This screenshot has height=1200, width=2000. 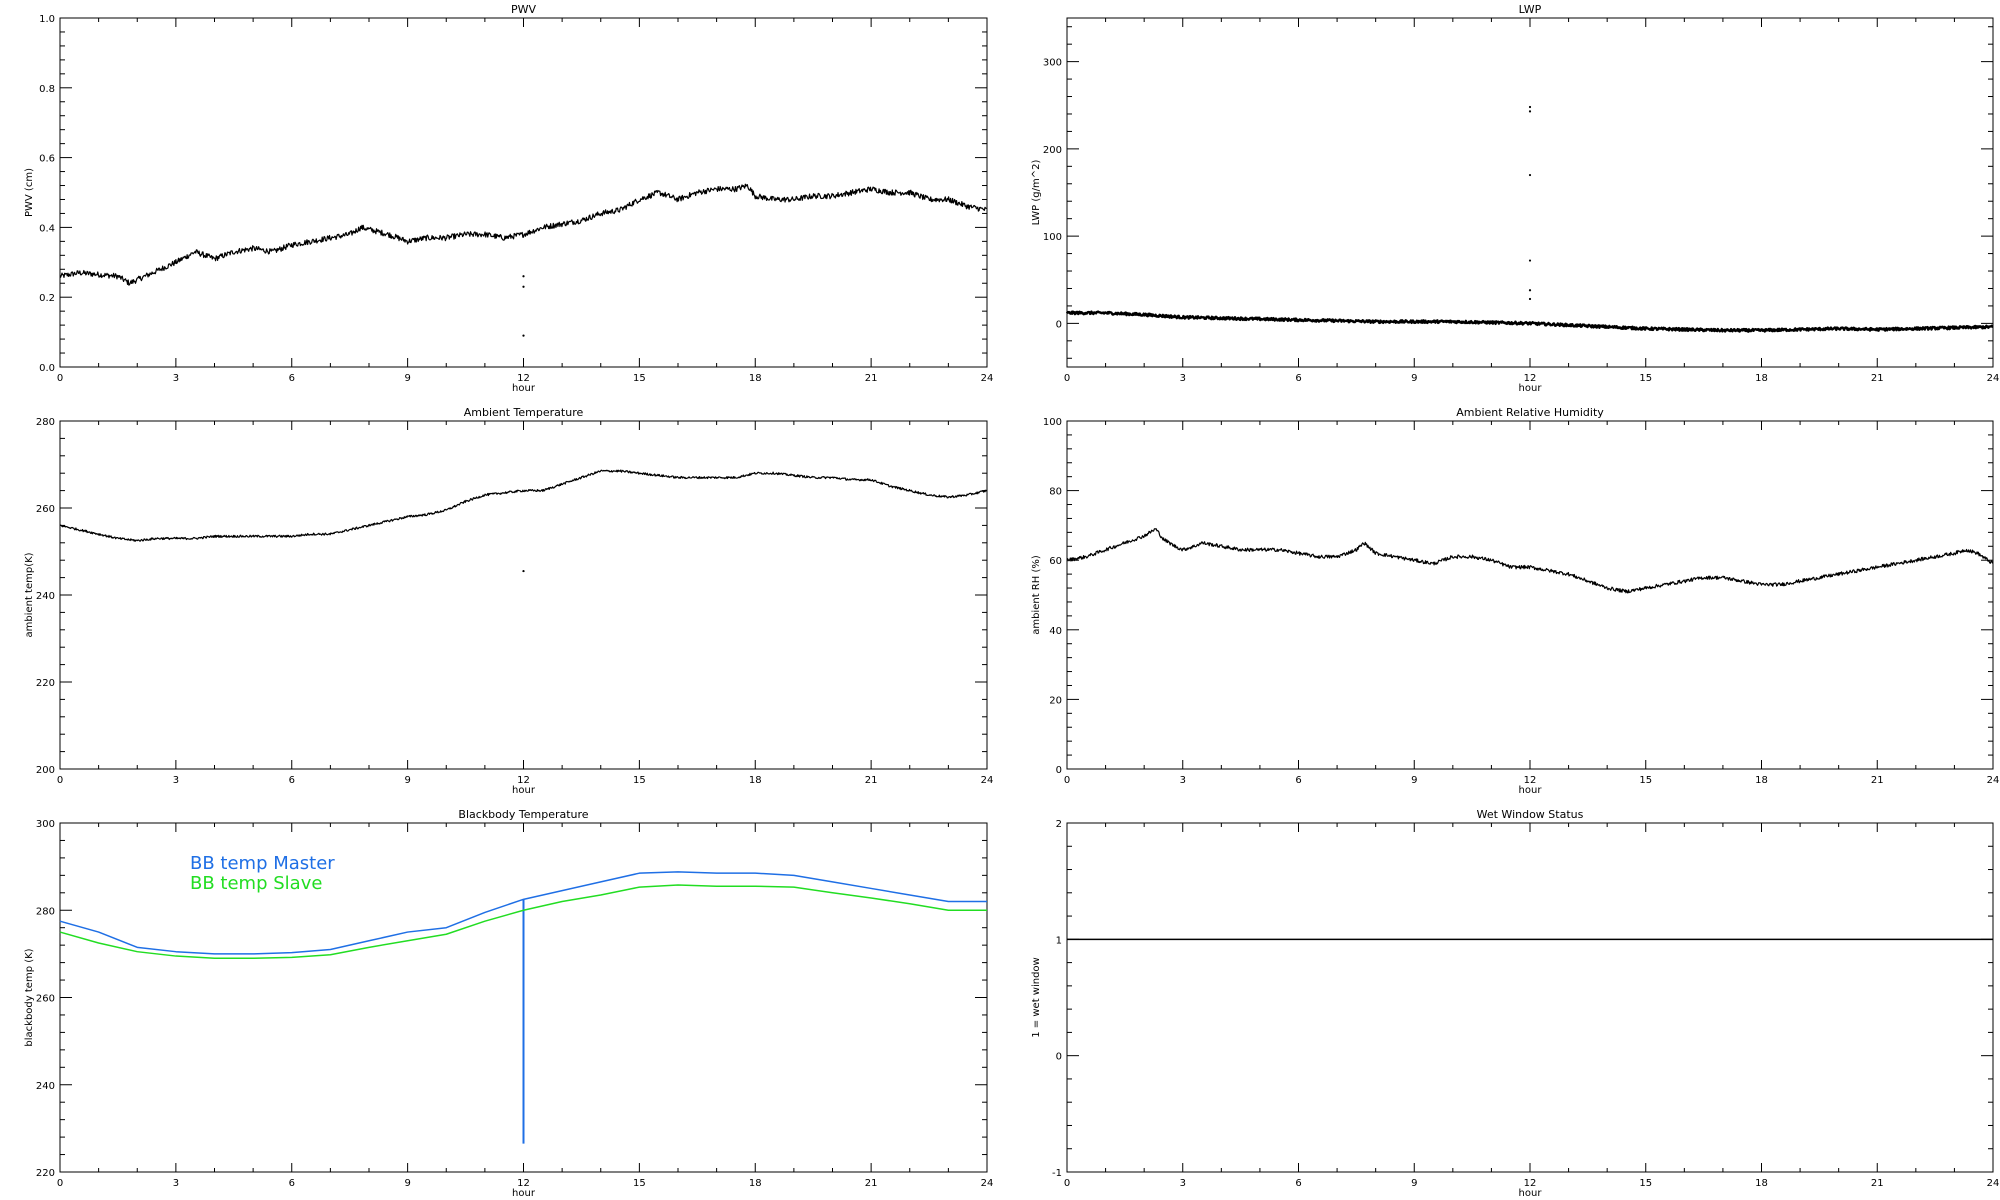 I want to click on y-tick-label: 1.0, so click(x=47, y=19).